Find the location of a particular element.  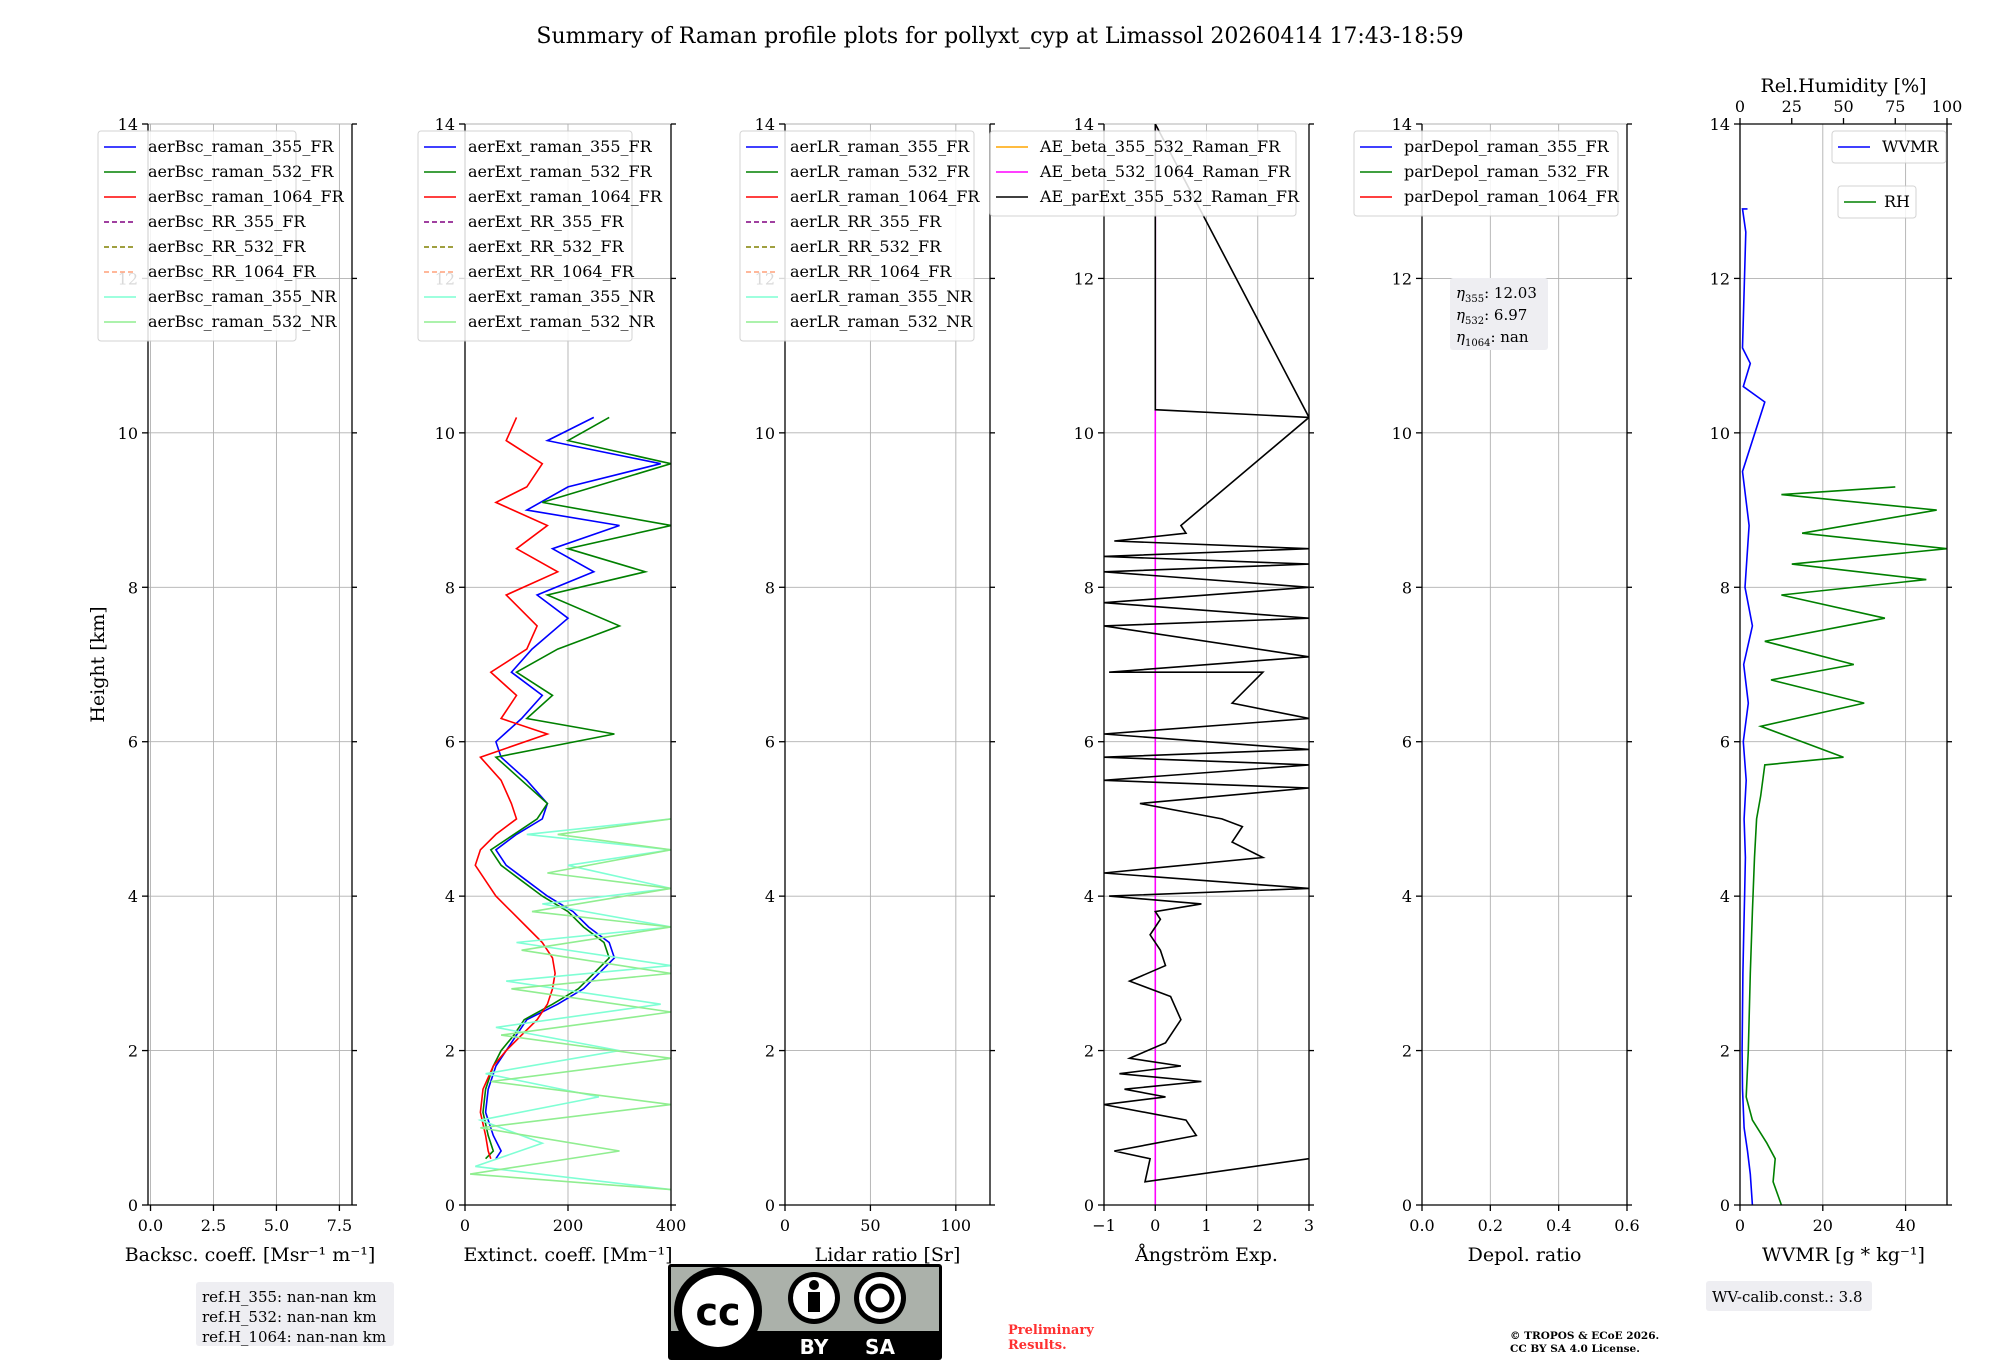

series-line-aerExt_raman_355_NR is located at coordinates (573, 1004).